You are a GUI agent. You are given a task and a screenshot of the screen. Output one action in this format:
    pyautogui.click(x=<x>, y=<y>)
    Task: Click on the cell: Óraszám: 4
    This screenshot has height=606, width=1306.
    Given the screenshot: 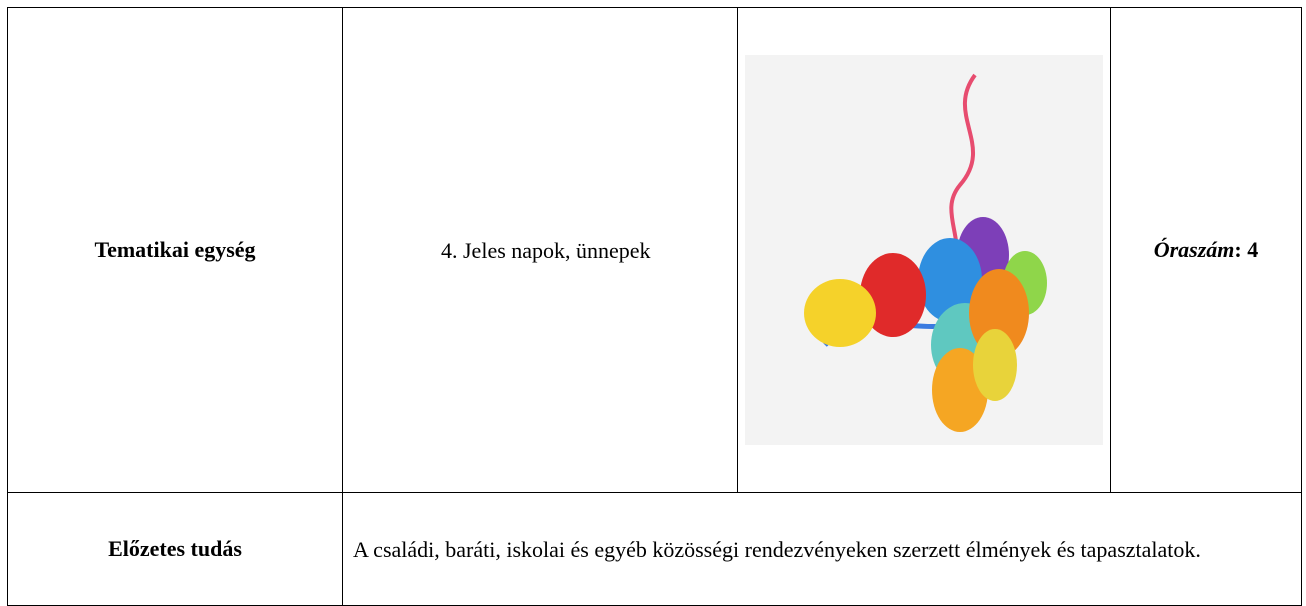 What is the action you would take?
    pyautogui.click(x=1206, y=250)
    